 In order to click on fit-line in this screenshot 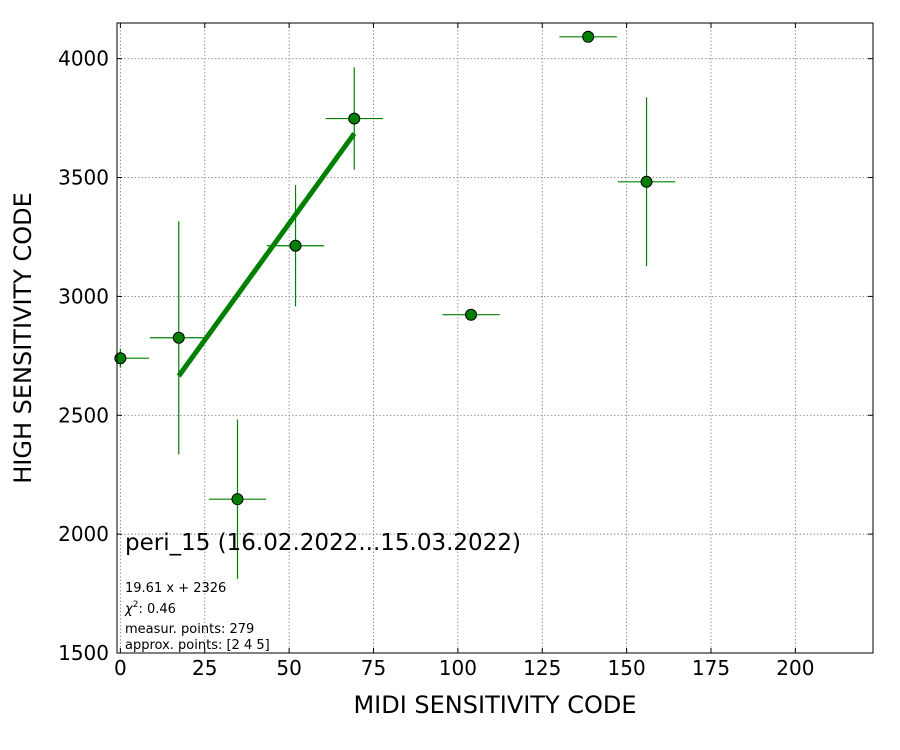, I will do `click(266, 255)`.